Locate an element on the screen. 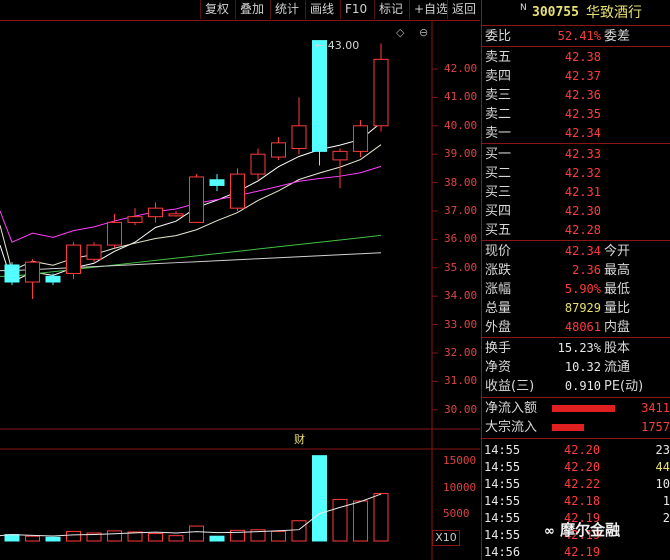 The image size is (670, 560). quote-row-label: 现价 is located at coordinates (498, 251).